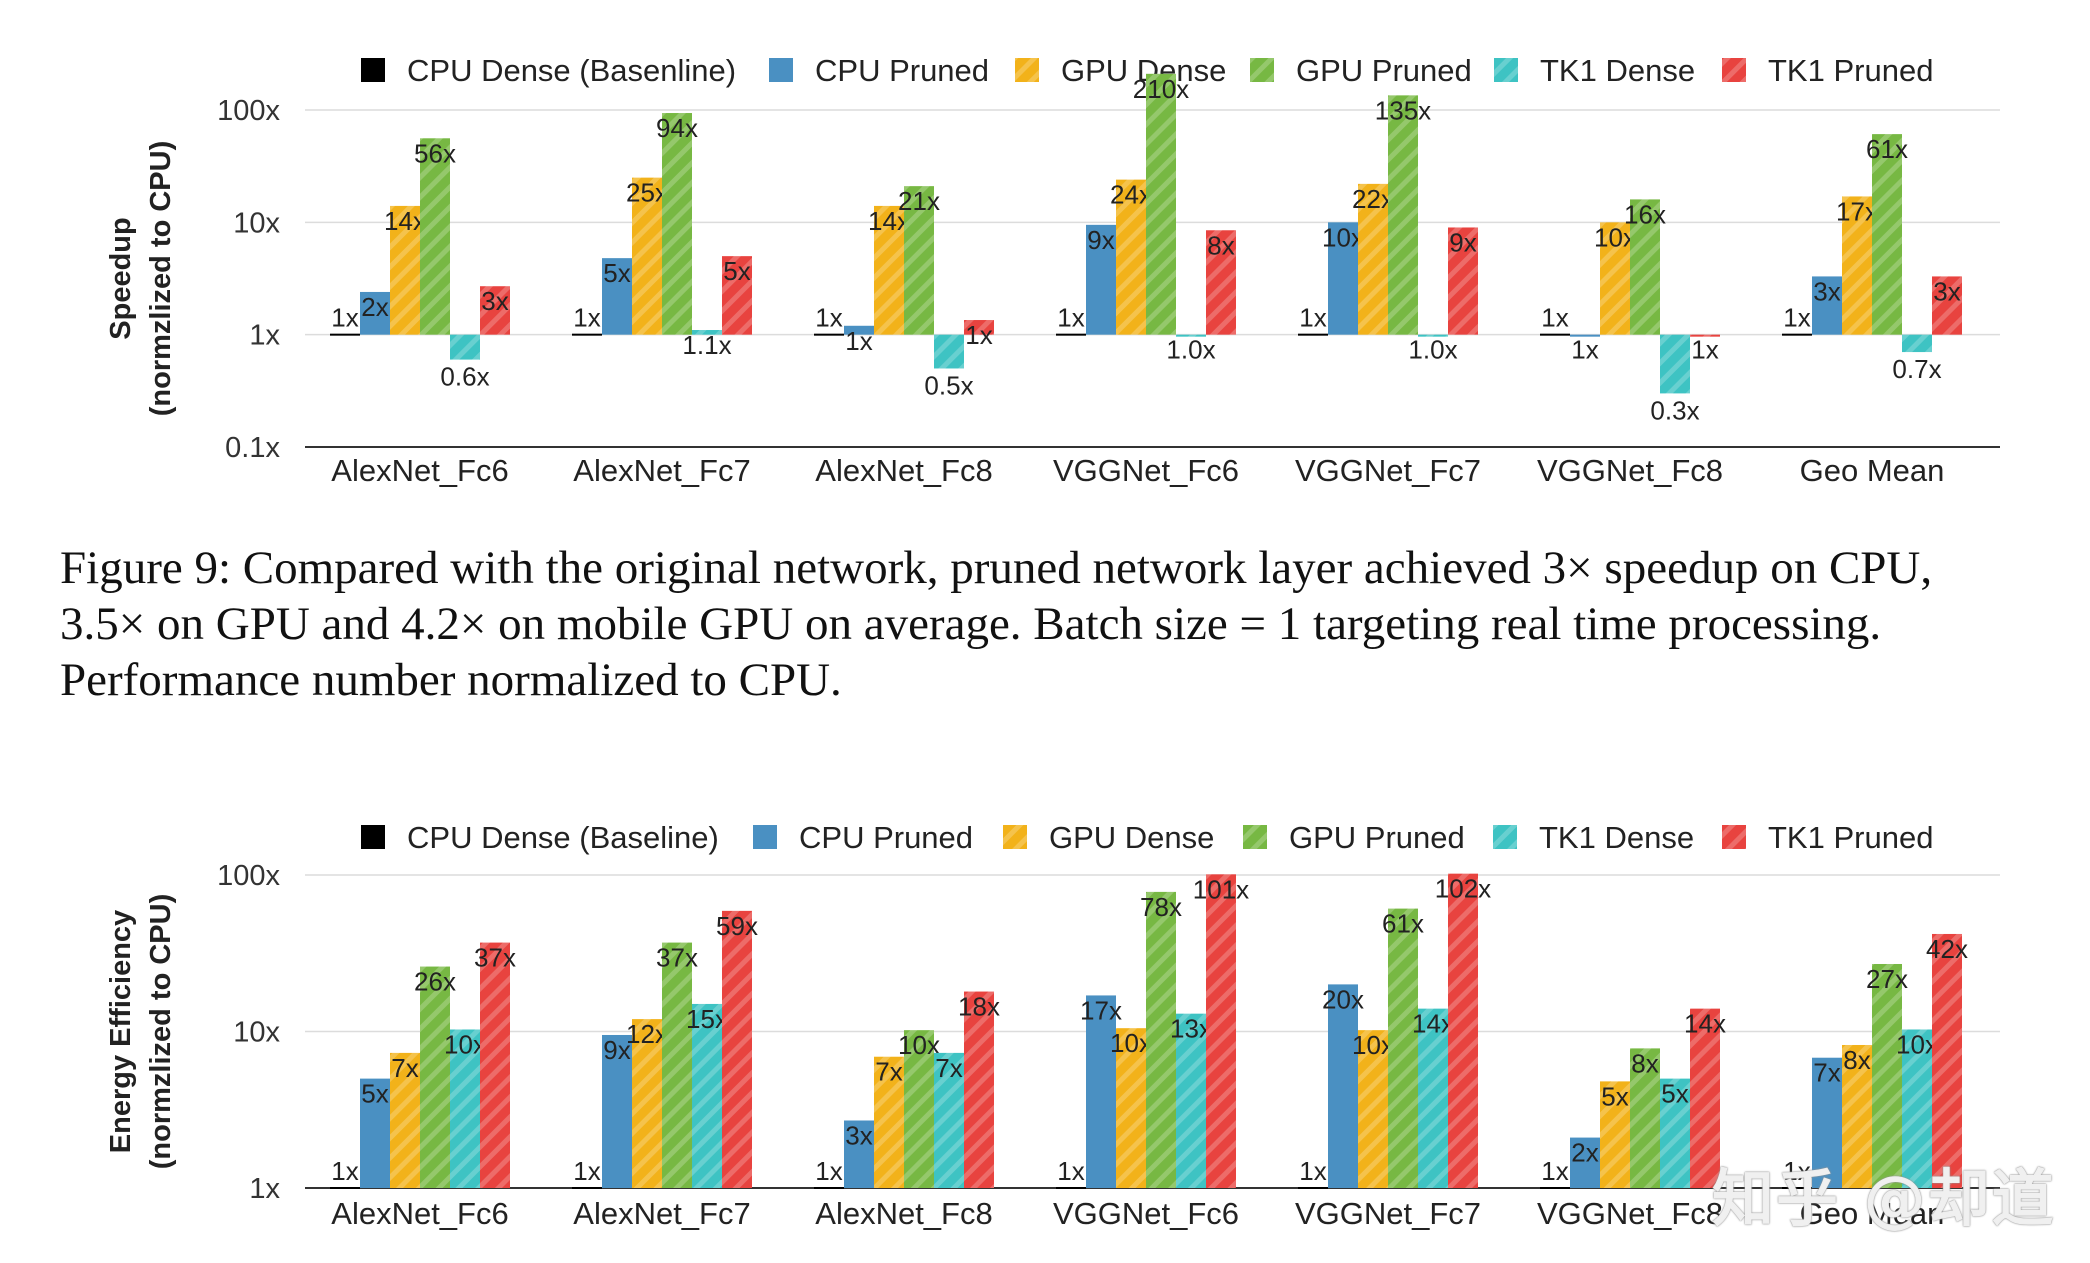  I want to click on data-label: 102x, so click(1463, 889).